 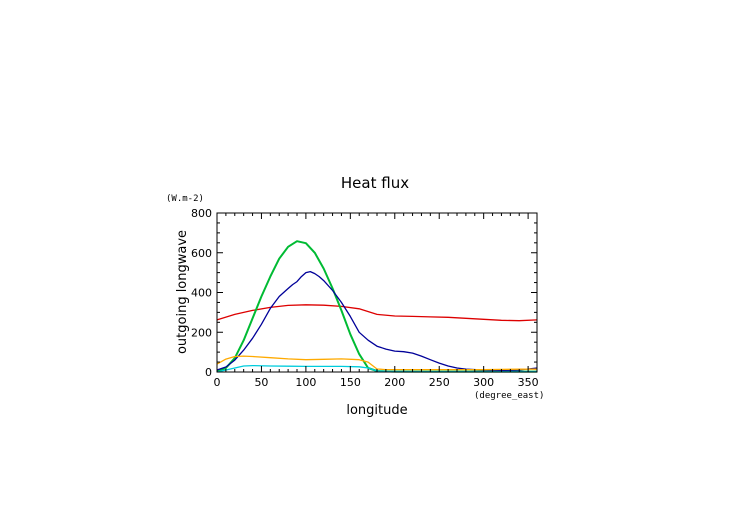 What do you see at coordinates (201, 213) in the screenshot?
I see `y-tick-label: 800` at bounding box center [201, 213].